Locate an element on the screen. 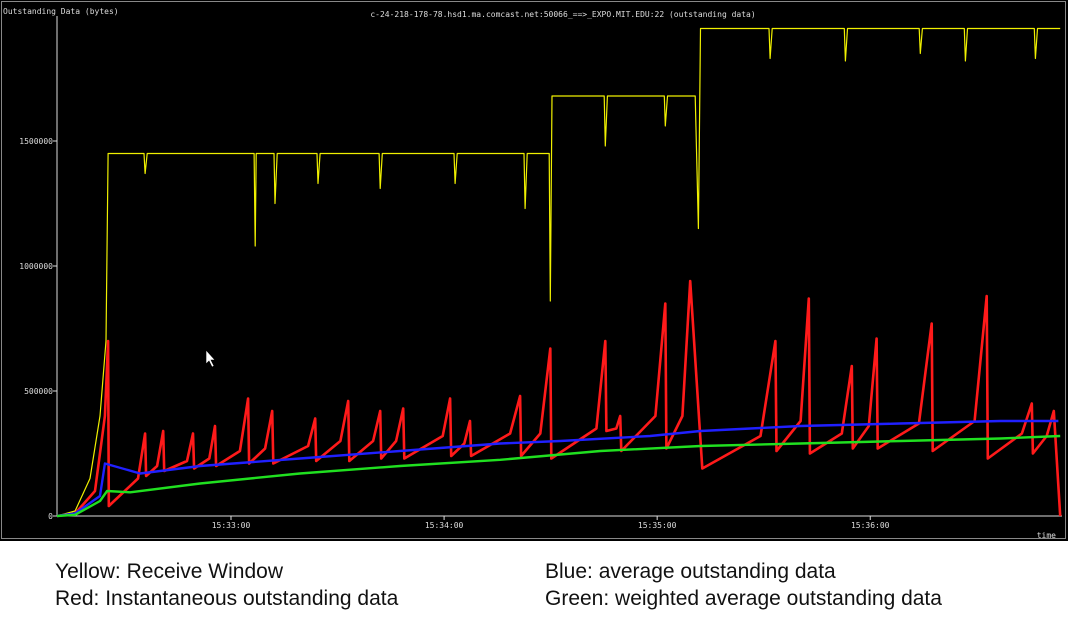 This screenshot has height=619, width=1068. y-axis-label: Outstanding Data (bytes) is located at coordinates (61, 11).